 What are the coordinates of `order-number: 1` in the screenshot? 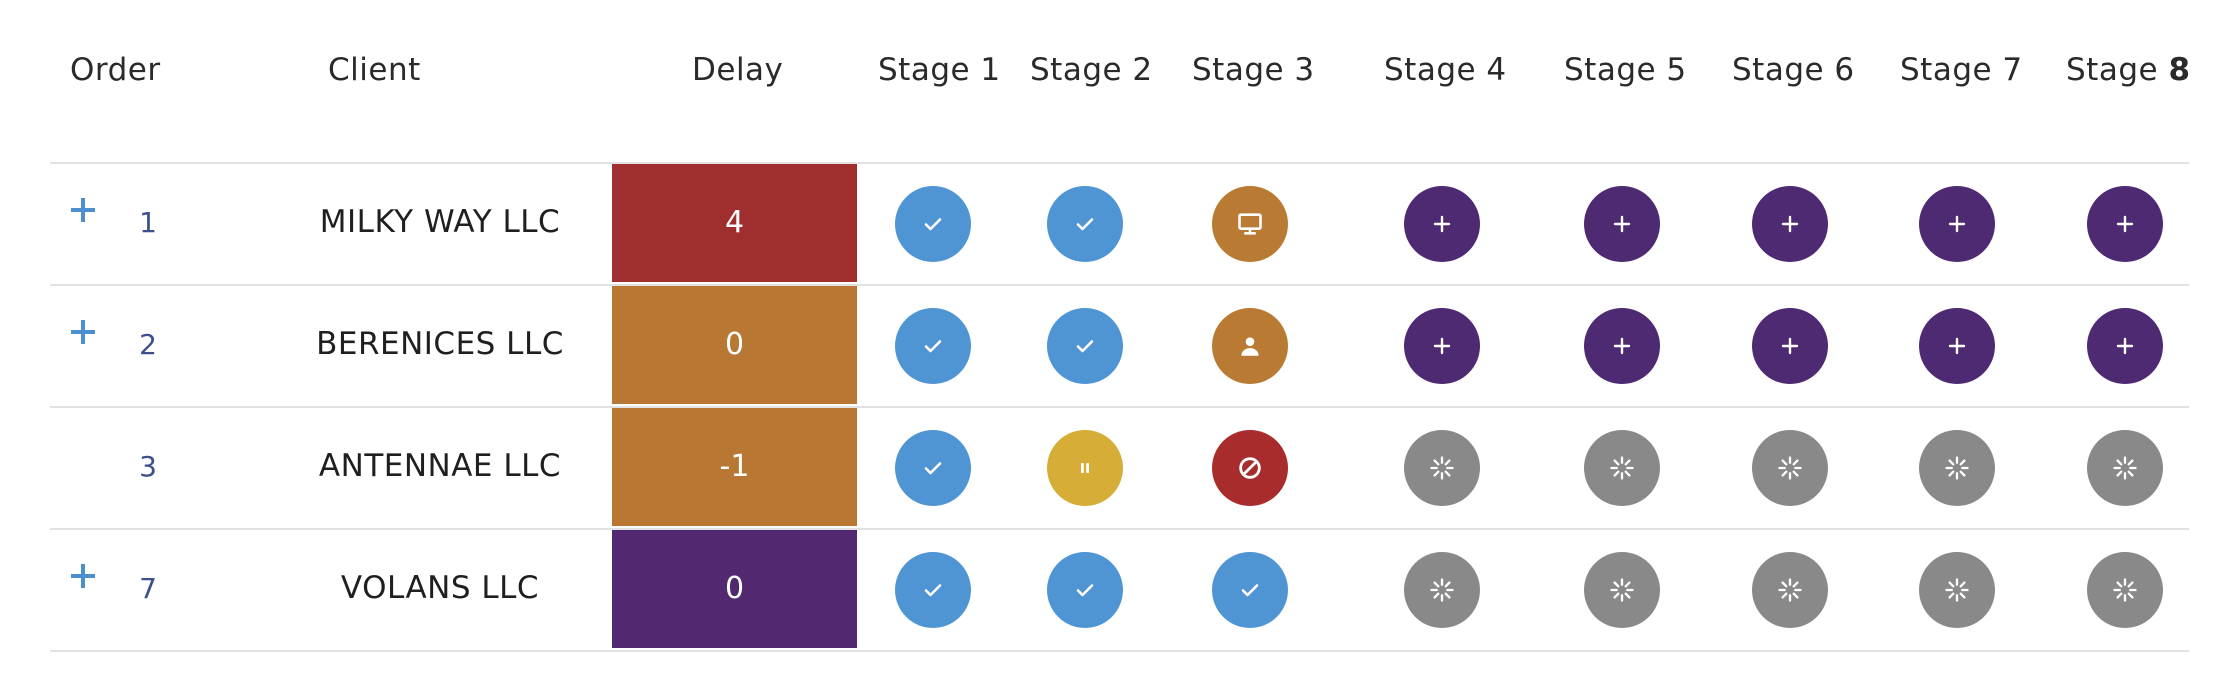 It's located at (148, 222).